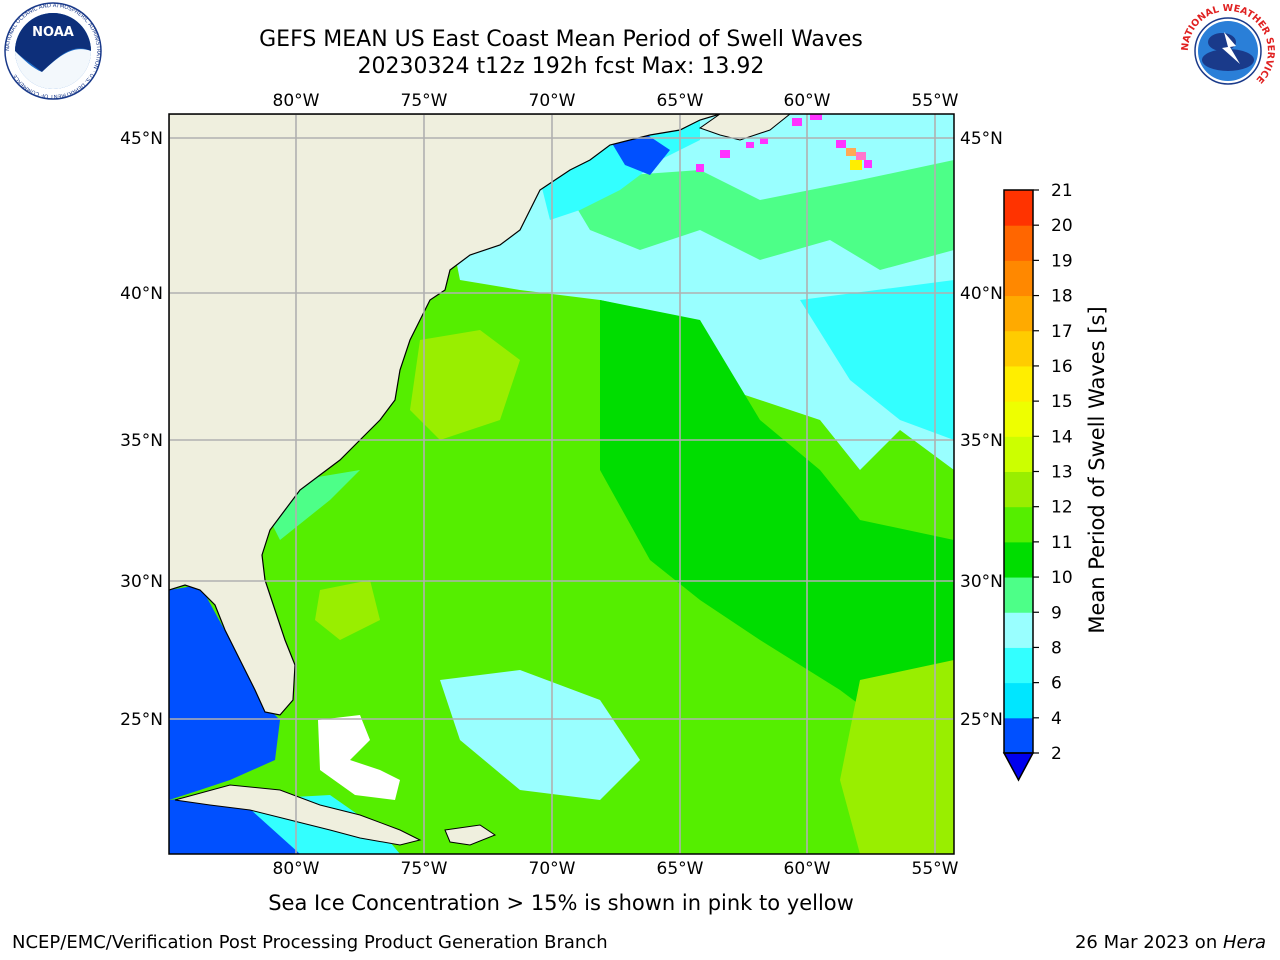 The image size is (1280, 960). I want to click on colorbar-tick-label: 19, so click(1062, 261).